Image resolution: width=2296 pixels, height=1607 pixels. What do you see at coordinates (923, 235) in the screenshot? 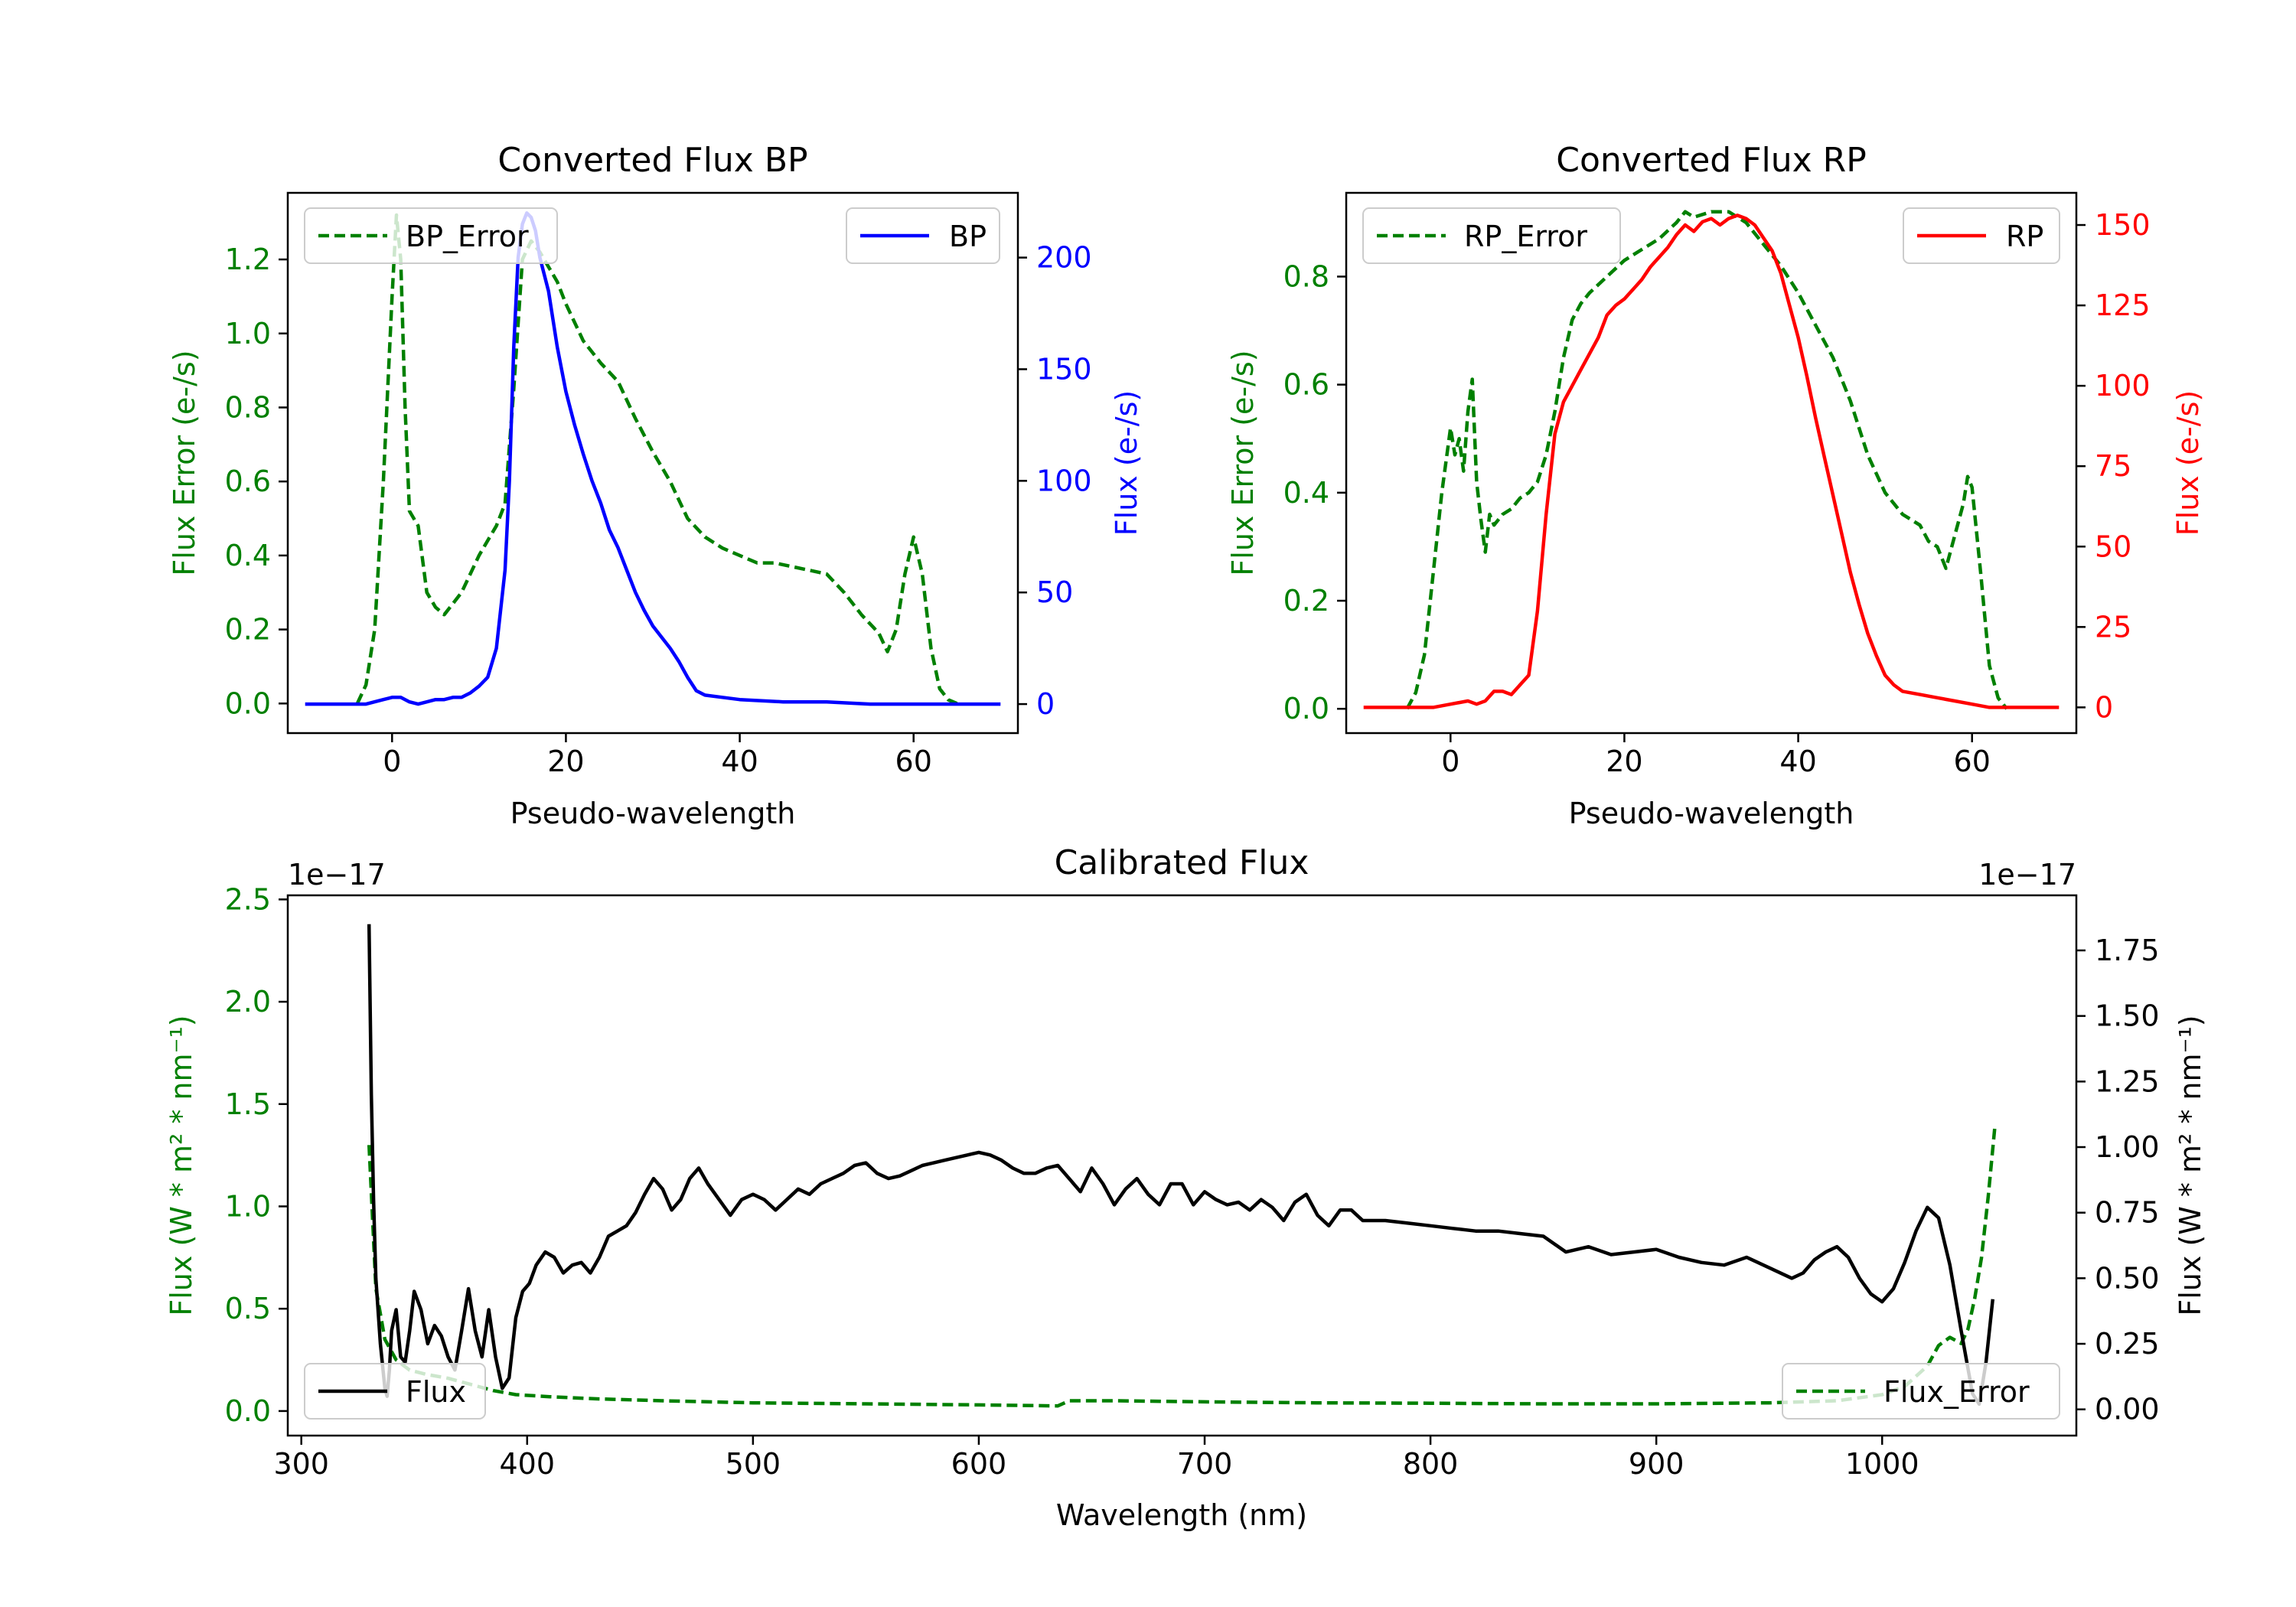
I see `bp-legend-flux: BP` at bounding box center [923, 235].